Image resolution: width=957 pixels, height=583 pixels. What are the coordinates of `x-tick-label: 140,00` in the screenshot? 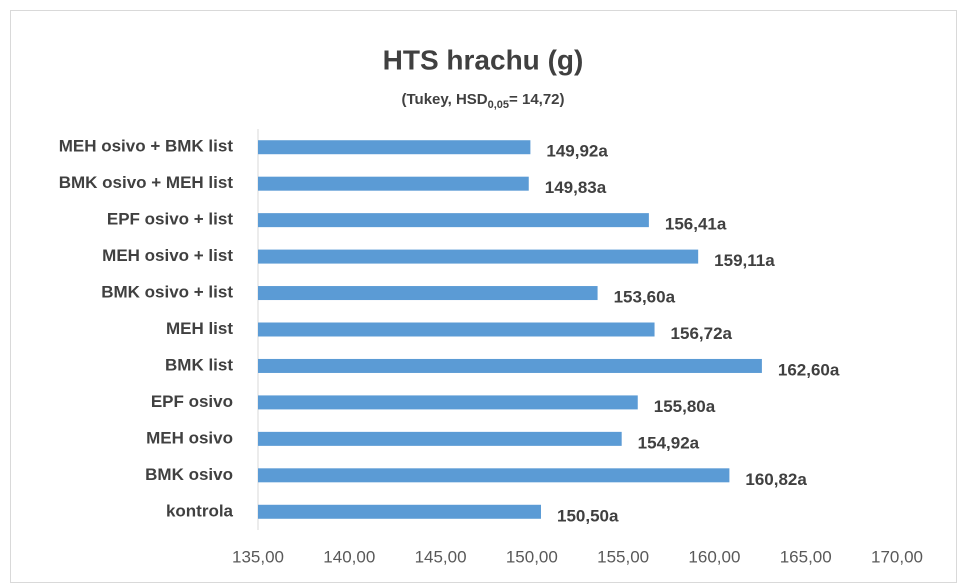 It's located at (349, 556).